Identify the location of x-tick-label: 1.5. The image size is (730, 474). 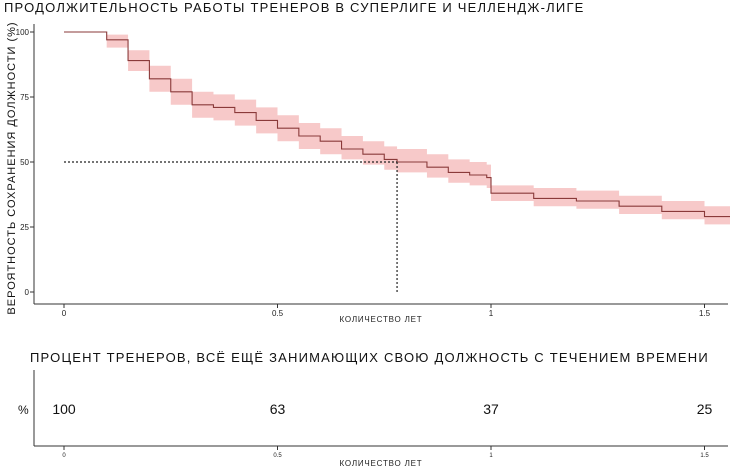
(705, 313).